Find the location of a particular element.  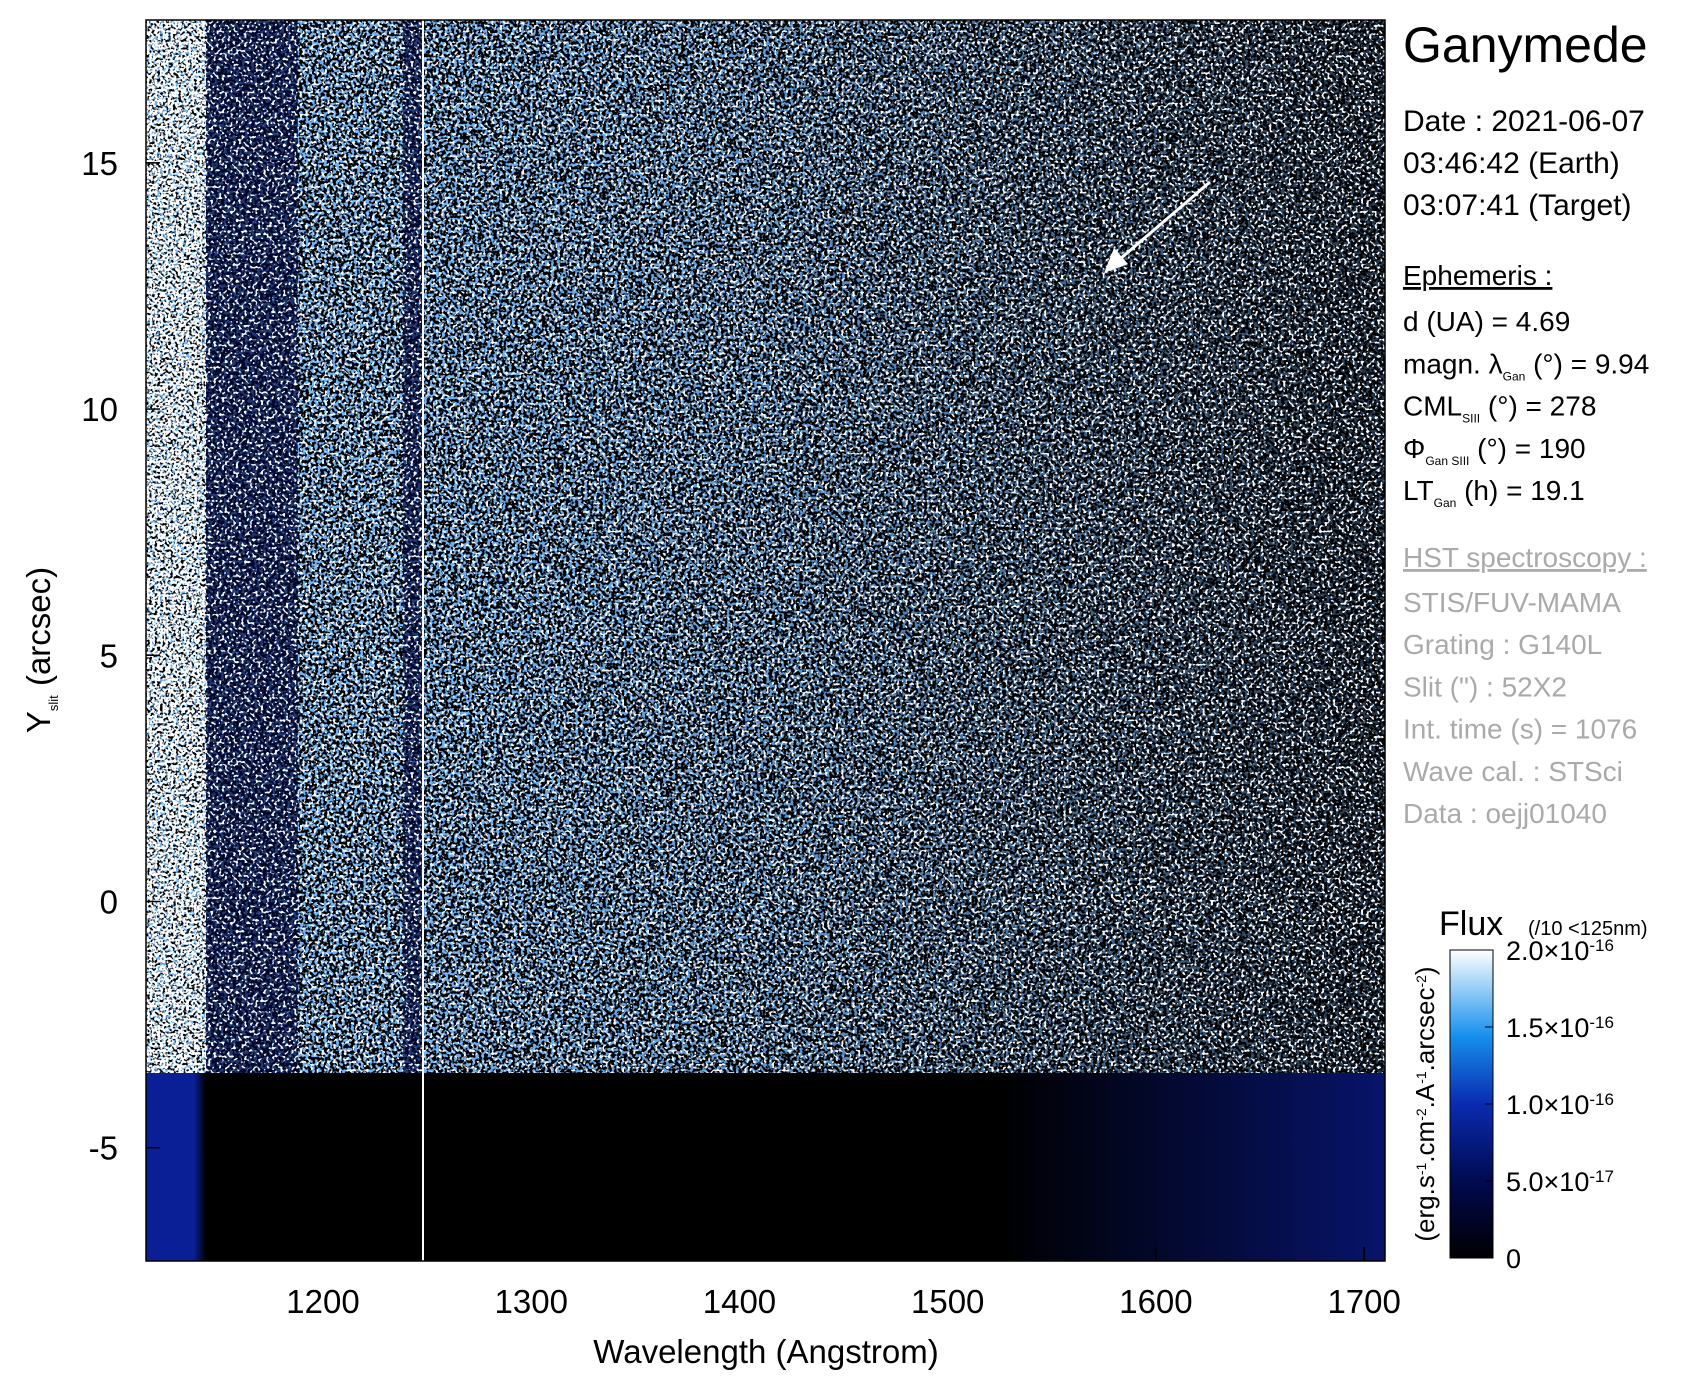

colorbar-units-part: .cm is located at coordinates (1425, 1142).